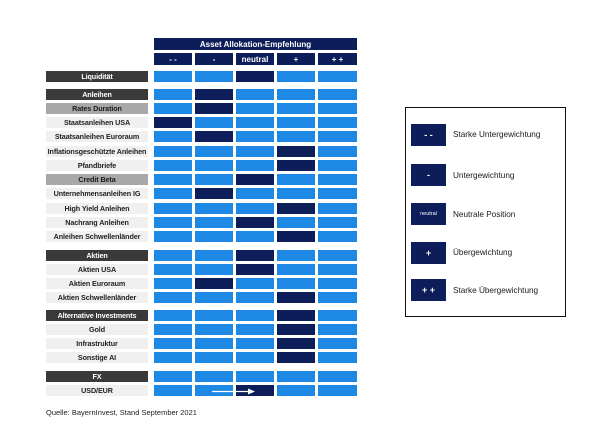  I want to click on row-label: Aktien Euroraum, so click(97, 283).